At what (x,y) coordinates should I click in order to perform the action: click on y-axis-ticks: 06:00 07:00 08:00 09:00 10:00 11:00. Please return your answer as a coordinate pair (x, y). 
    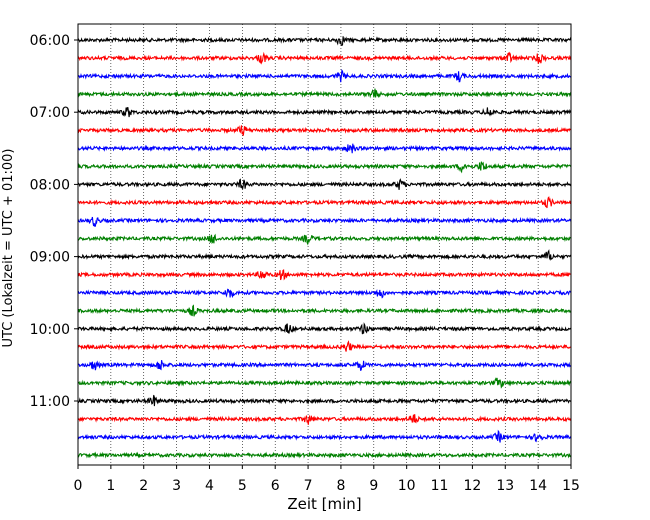
    Looking at the image, I should click on (54, 221).